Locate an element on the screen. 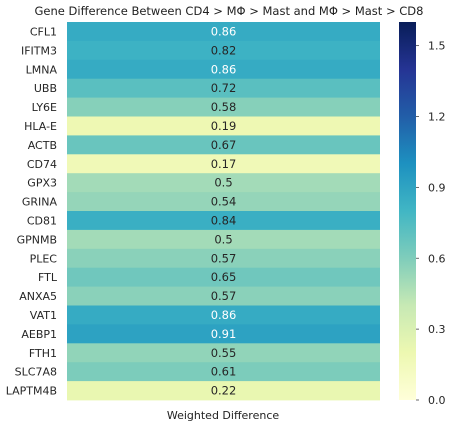 This screenshot has height=428, width=450. row-label: FTL is located at coordinates (48, 277).